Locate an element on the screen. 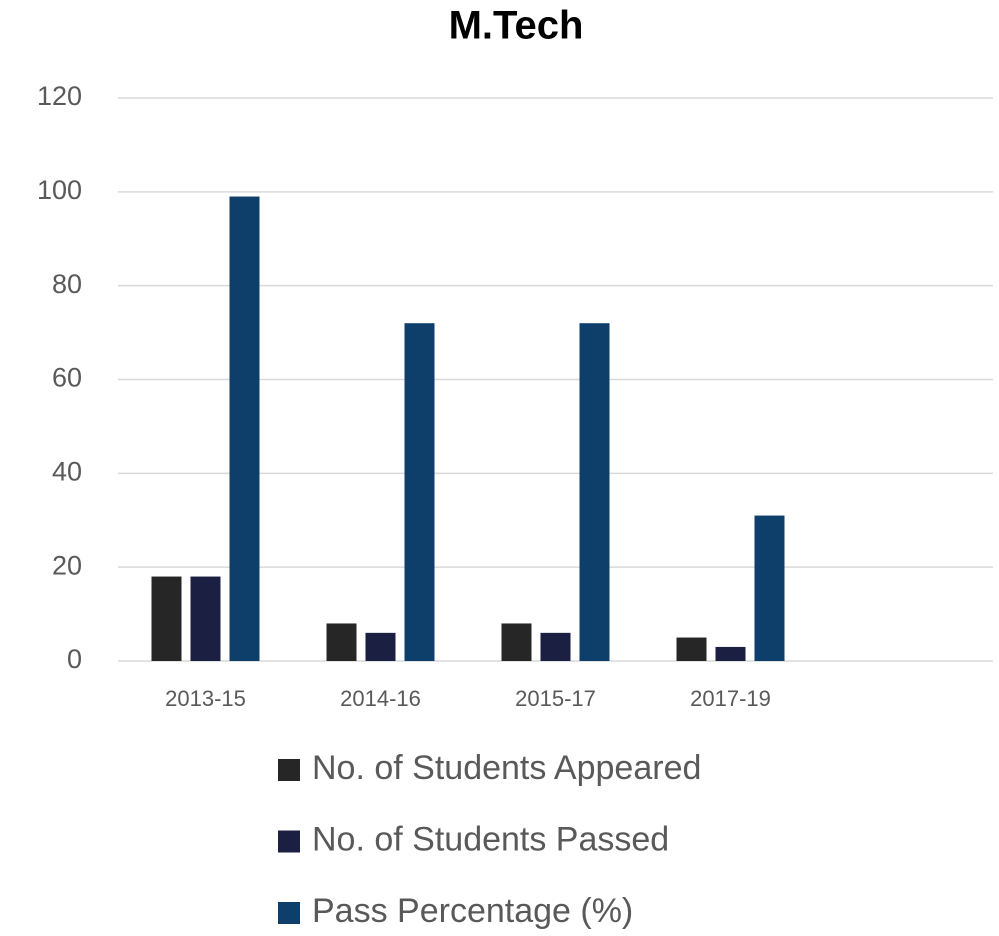 The image size is (999, 936). legend-label: No. of Students Appeared is located at coordinates (506, 768).